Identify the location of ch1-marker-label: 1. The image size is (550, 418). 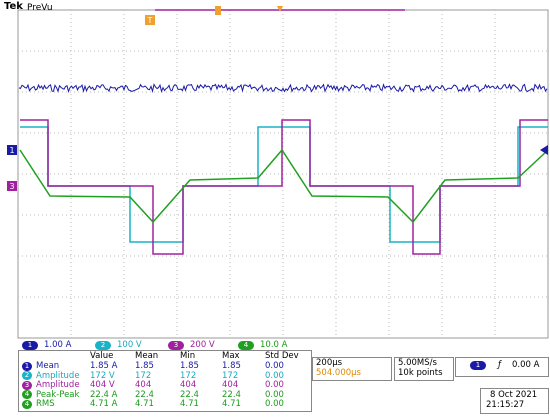
(11, 150).